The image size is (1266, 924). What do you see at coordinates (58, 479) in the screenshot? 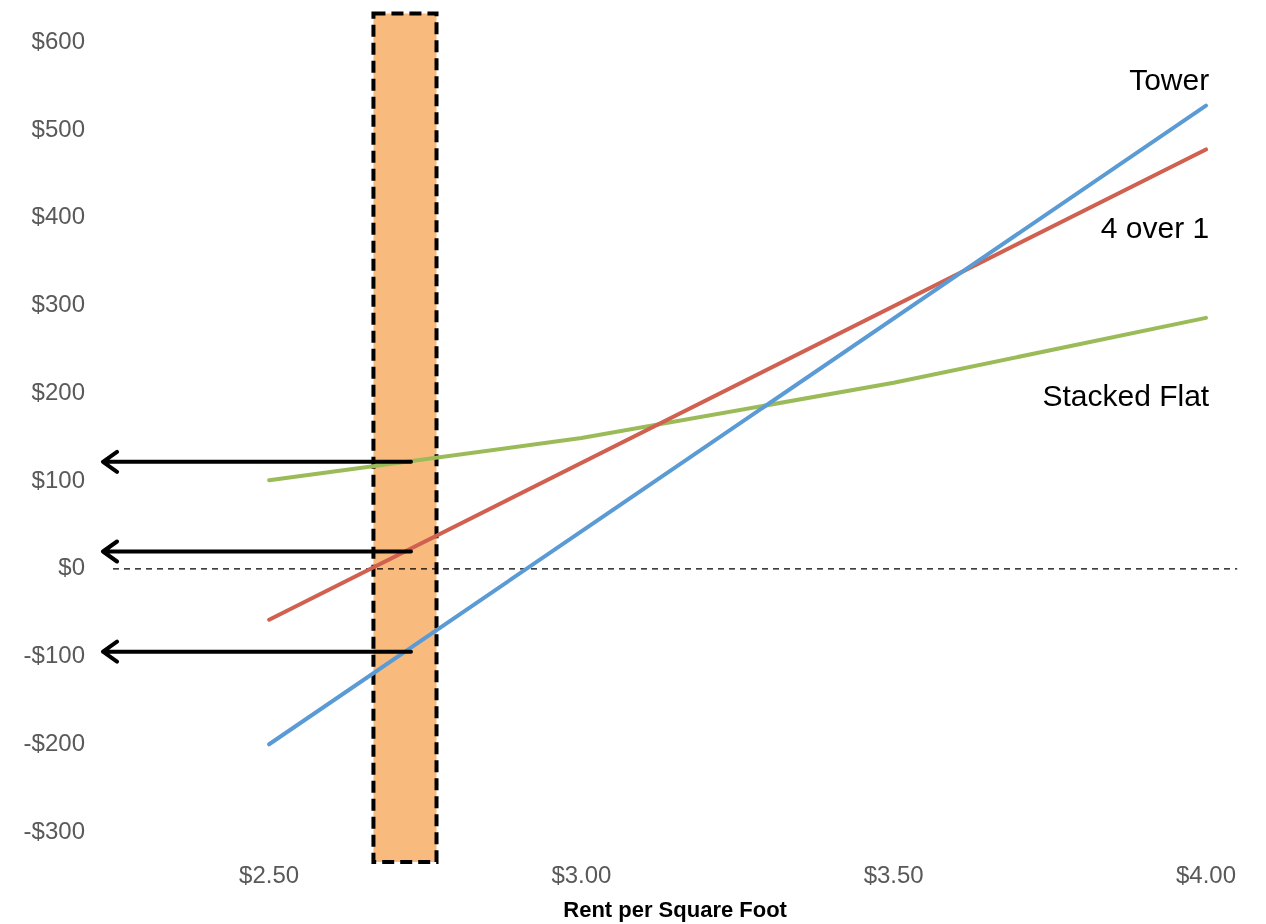
I see `y-tick-label: $100` at bounding box center [58, 479].